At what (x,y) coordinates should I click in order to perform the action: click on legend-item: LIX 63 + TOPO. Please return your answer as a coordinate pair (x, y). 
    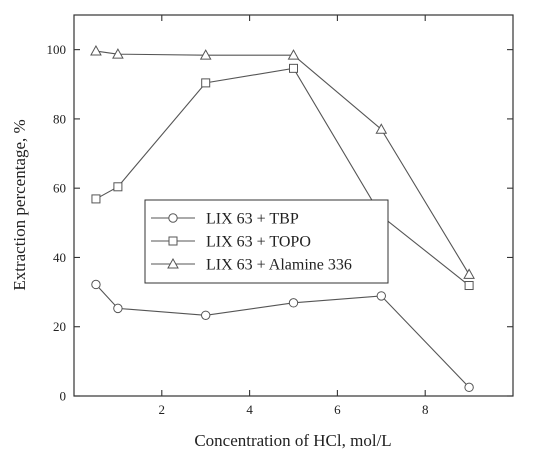
    Looking at the image, I should click on (231, 242).